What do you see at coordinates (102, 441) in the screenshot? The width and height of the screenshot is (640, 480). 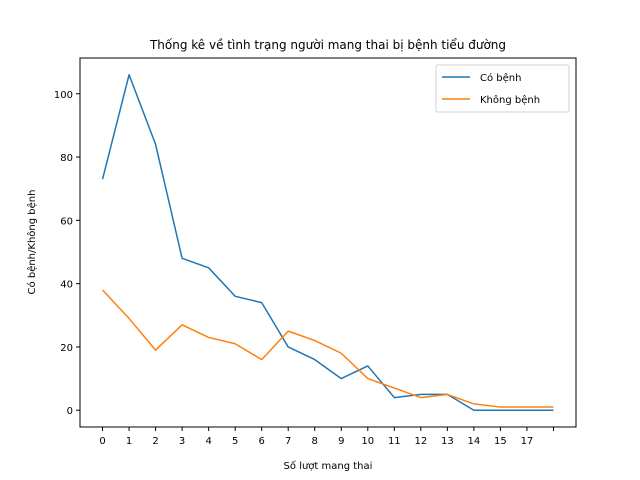 I see `x-tick-label: 0` at bounding box center [102, 441].